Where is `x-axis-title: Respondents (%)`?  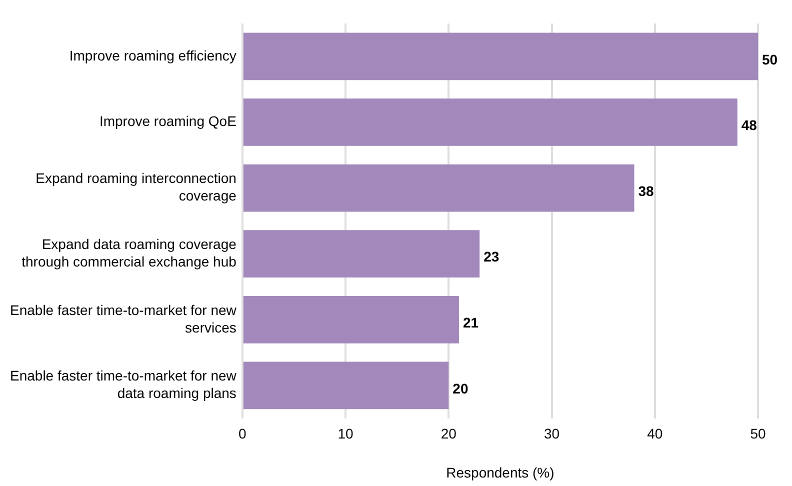 x-axis-title: Respondents (%) is located at coordinates (500, 472).